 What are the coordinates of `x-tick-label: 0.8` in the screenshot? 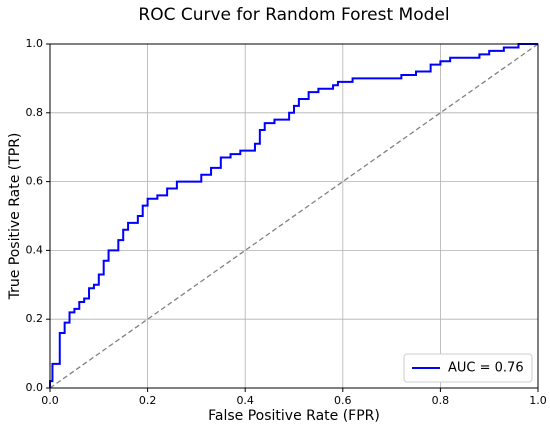 It's located at (441, 400).